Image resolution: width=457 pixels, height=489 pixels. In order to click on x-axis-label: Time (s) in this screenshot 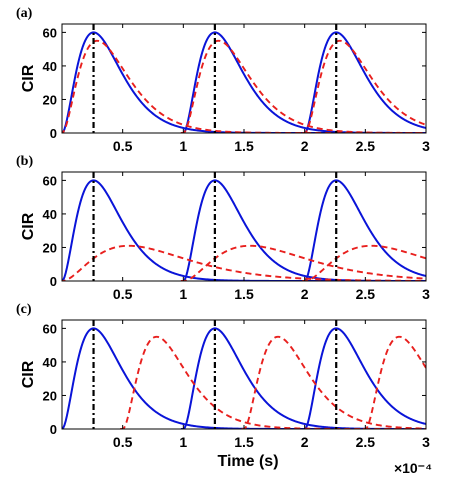, I will do `click(247, 461)`.